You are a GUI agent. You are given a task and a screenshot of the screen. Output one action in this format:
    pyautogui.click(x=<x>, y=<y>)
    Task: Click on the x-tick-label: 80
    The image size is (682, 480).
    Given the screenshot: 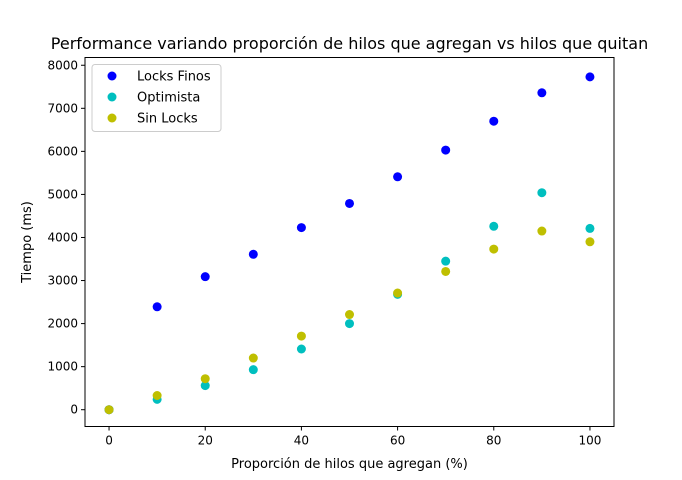 What is the action you would take?
    pyautogui.click(x=493, y=441)
    